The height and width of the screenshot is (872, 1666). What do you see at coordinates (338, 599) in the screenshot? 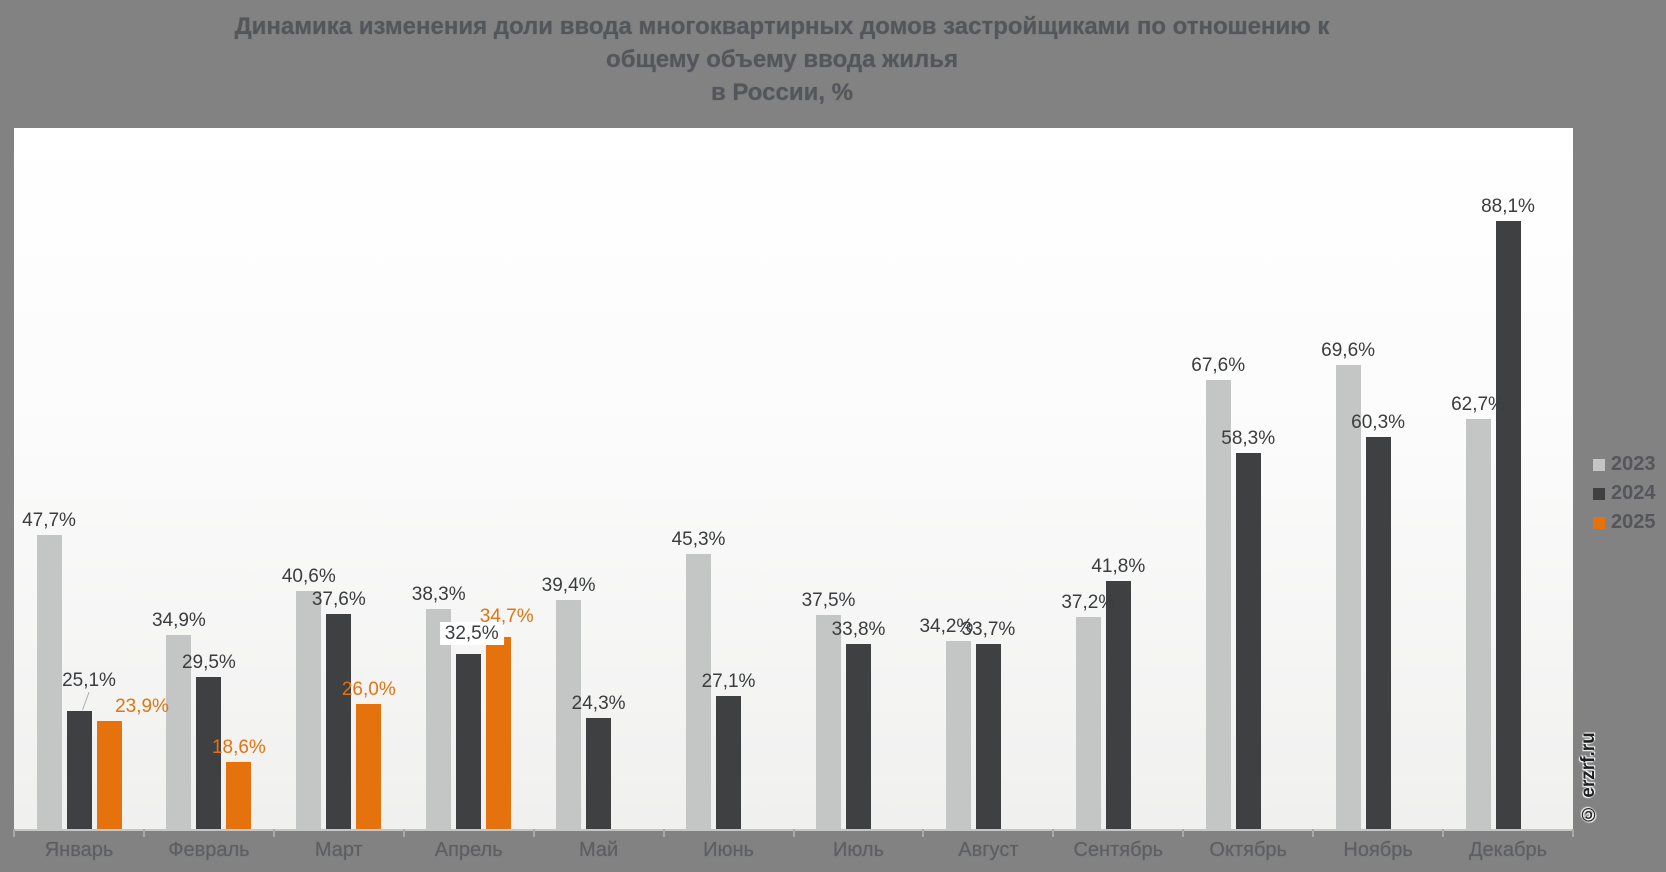
I see `bar-value-label: 37,6%` at bounding box center [338, 599].